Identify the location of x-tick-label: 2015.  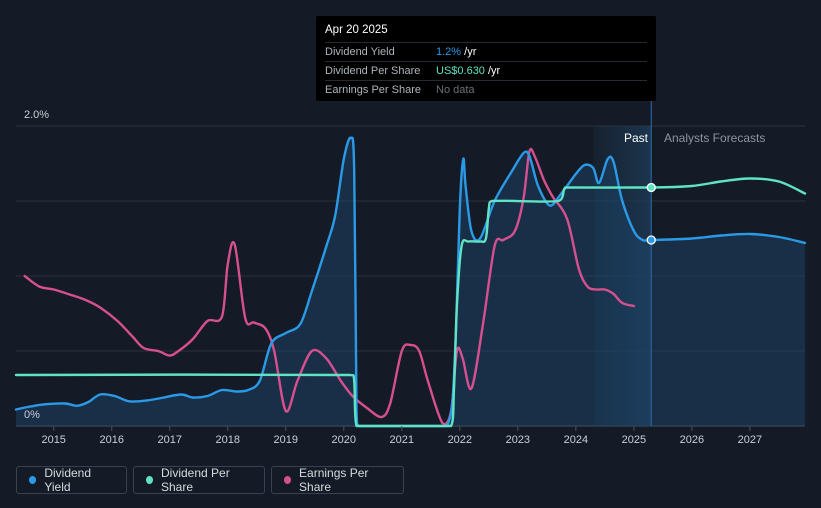
(53, 440).